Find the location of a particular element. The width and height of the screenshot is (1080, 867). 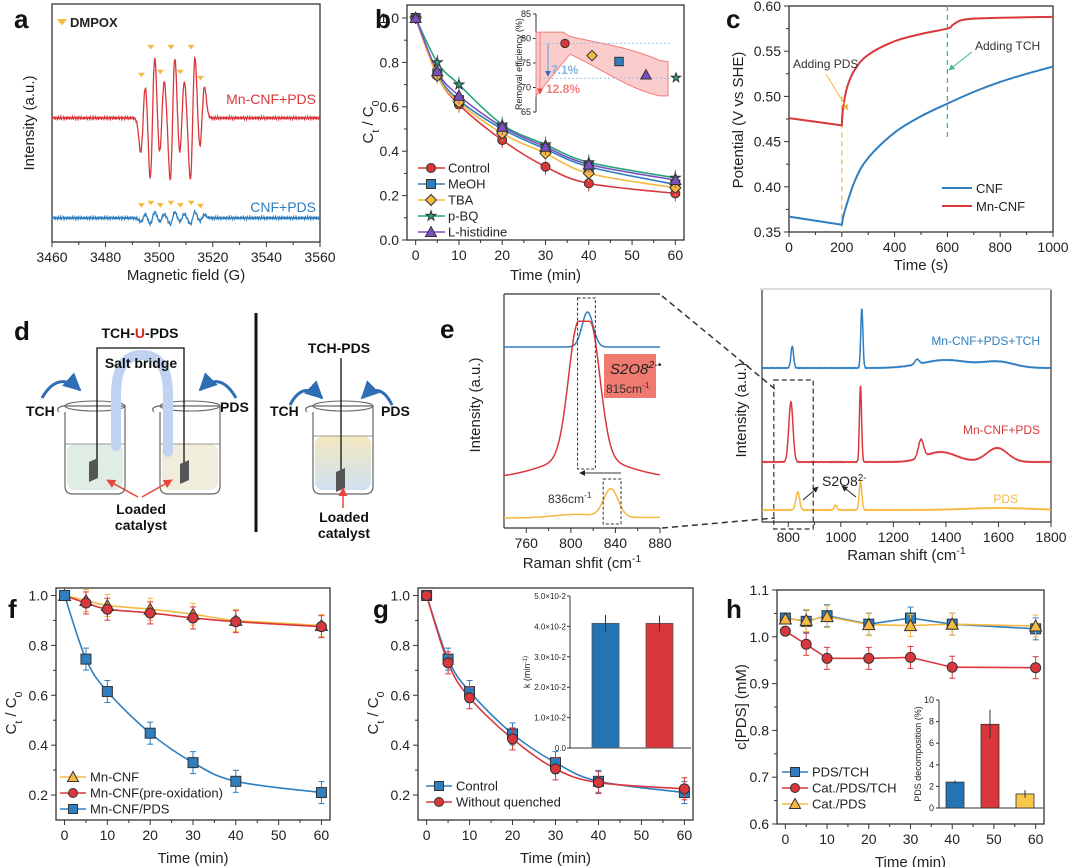

annotation-arrow is located at coordinates (960, 61).